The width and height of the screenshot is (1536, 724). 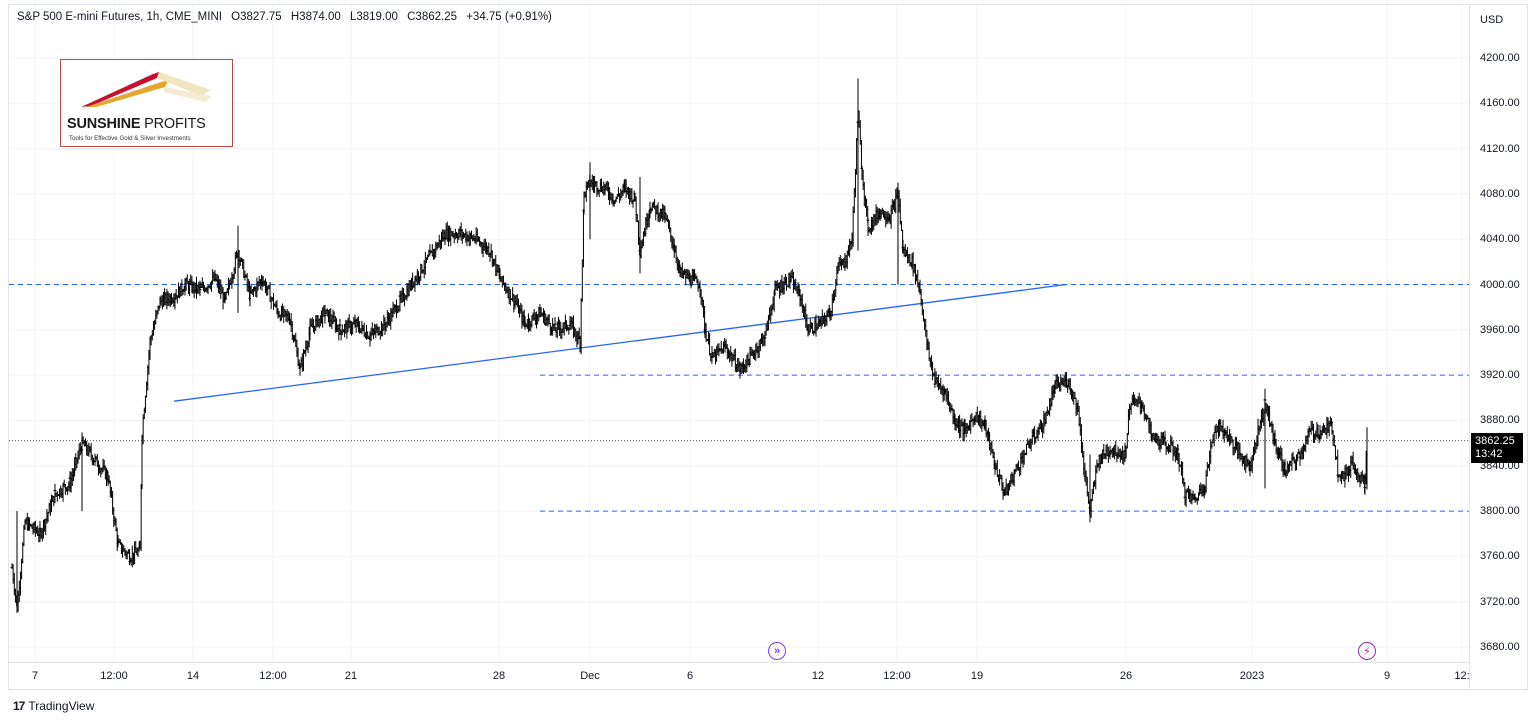 I want to click on ohlc-open: O3827.75, so click(x=256, y=17).